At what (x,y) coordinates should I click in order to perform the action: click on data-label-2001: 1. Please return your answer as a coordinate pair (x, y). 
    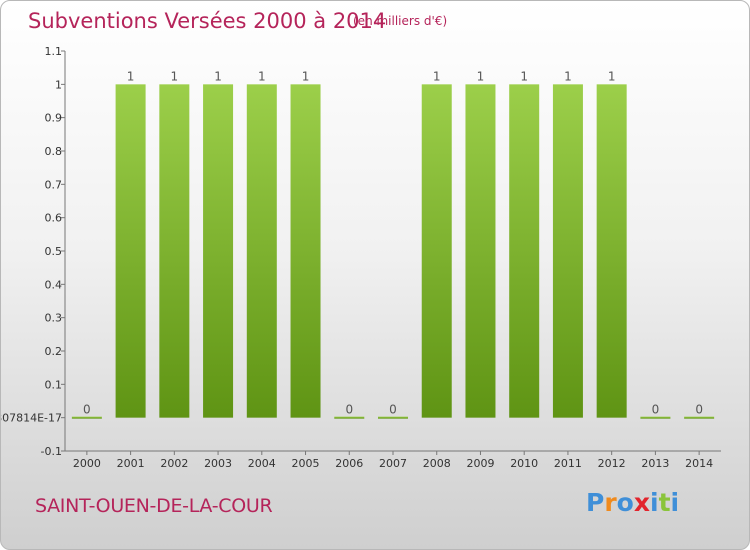
    Looking at the image, I should click on (131, 76).